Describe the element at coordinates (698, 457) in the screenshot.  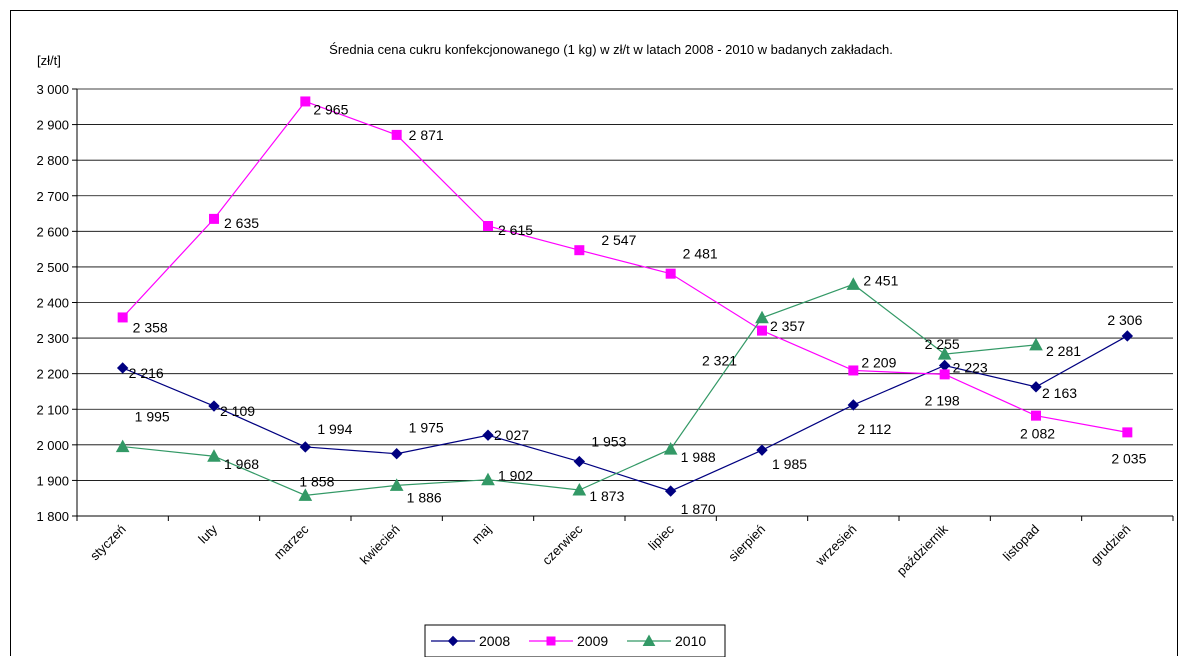
I see `data-label: 1 988` at that location.